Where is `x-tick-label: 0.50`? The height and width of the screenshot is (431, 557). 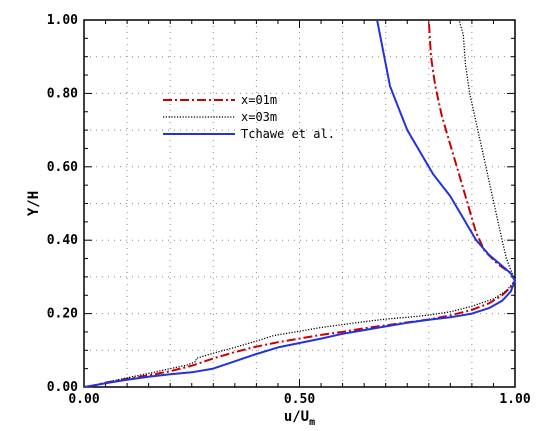 x-tick-label: 0.50 is located at coordinates (299, 399).